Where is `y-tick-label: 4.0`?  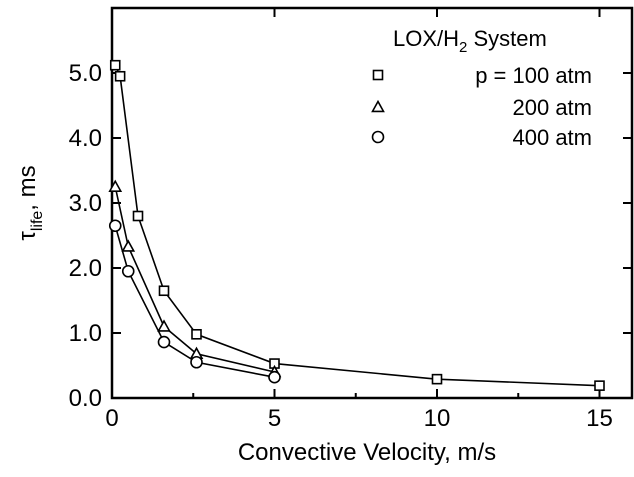 y-tick-label: 4.0 is located at coordinates (85, 138).